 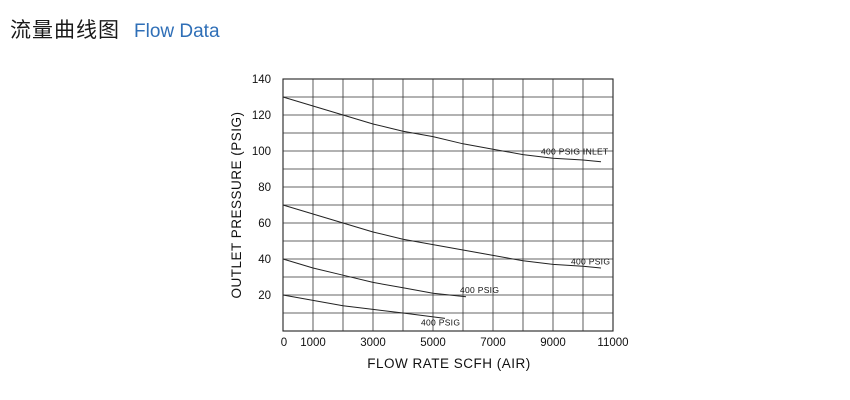 I want to click on page-title-english: Flow Data, so click(x=177, y=31).